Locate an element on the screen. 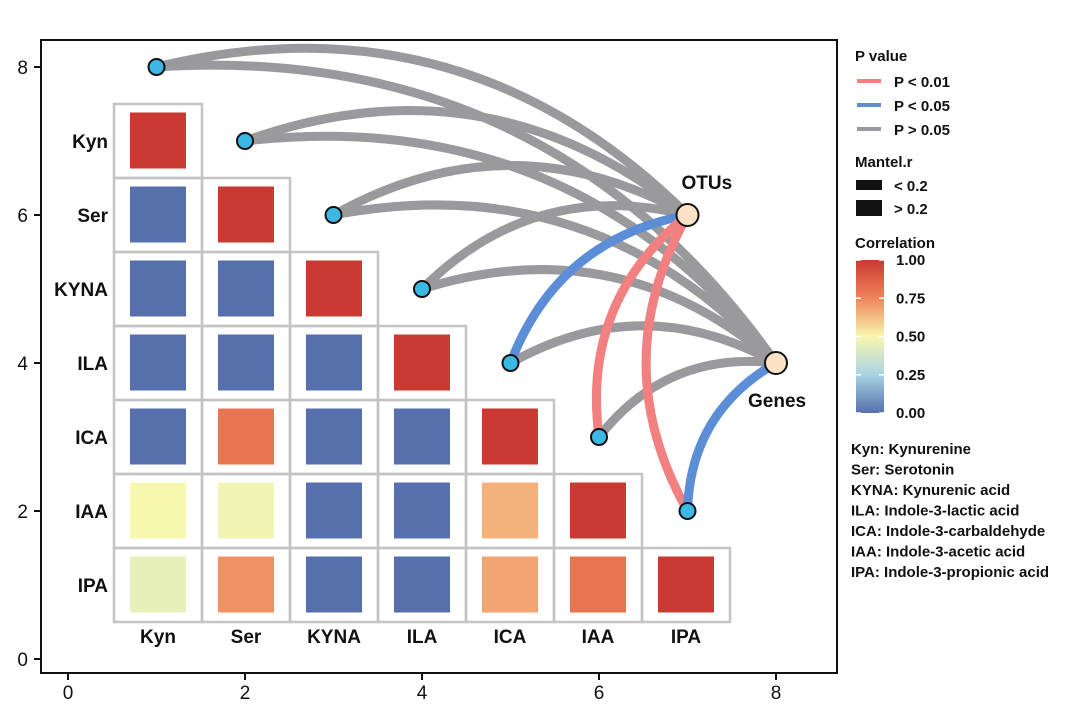 This screenshot has height=712, width=1088. abbreviation-item: Ser: Serotonin is located at coordinates (902, 470).